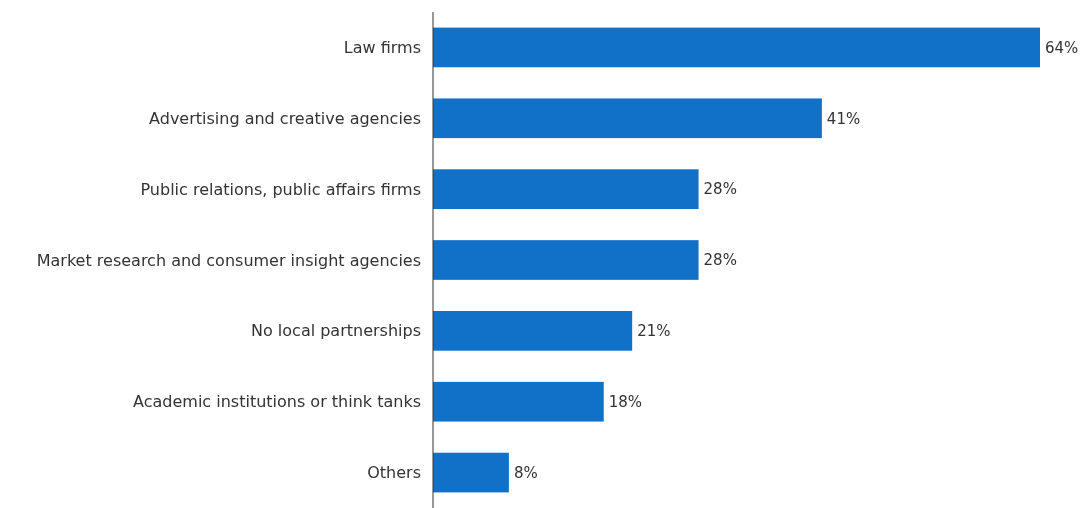  Describe the element at coordinates (280, 189) in the screenshot. I see `y-tick-label: Public relations, public affairs firms` at that location.